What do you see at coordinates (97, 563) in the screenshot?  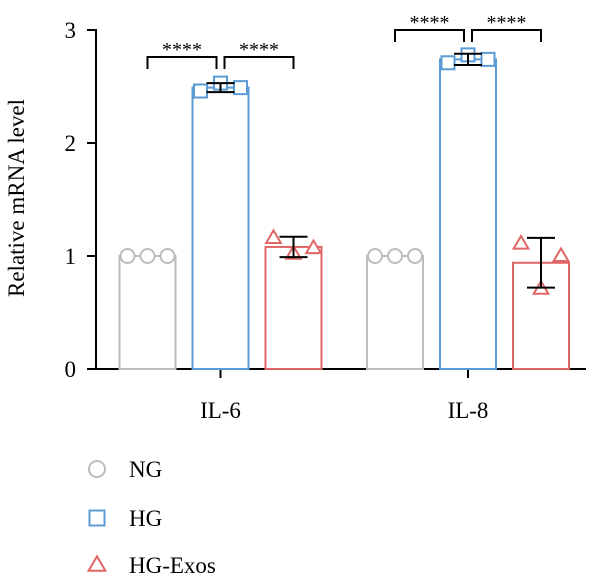 I see `legend-marker-hg-exos` at bounding box center [97, 563].